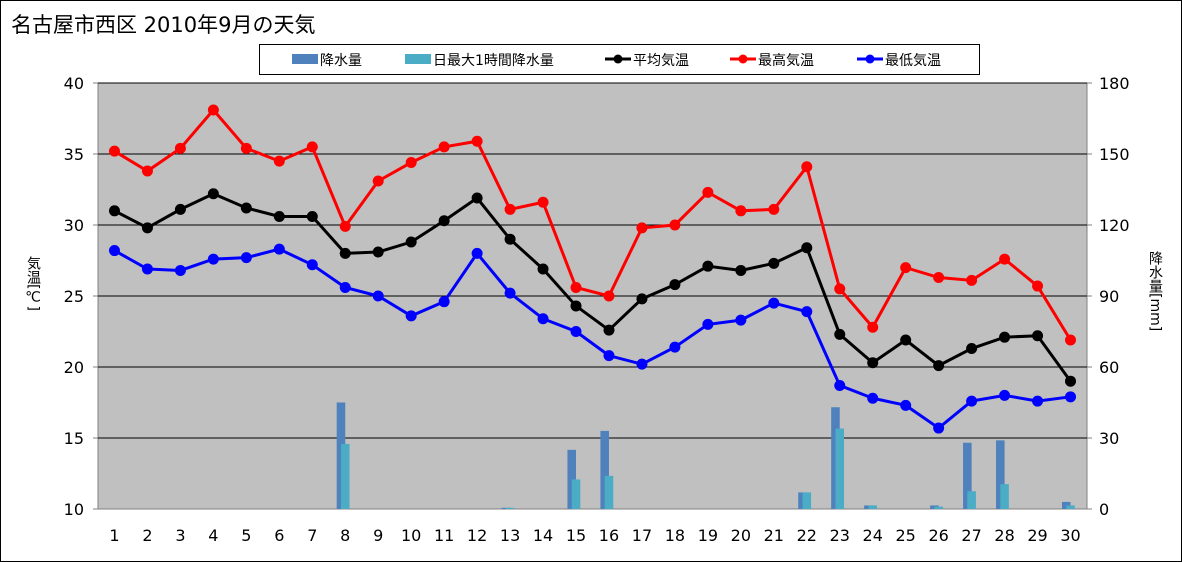 The height and width of the screenshot is (562, 1182). What do you see at coordinates (74, 509) in the screenshot?
I see `y-tick-label: 10` at bounding box center [74, 509].